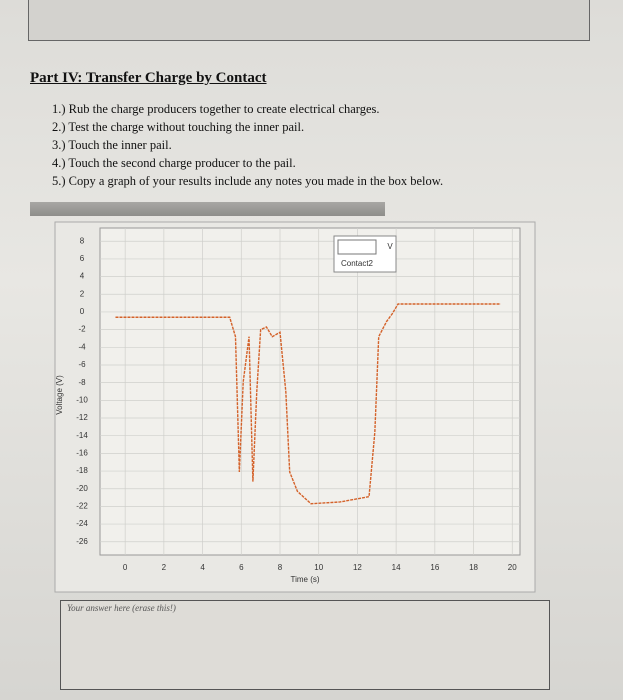 Image resolution: width=623 pixels, height=700 pixels. What do you see at coordinates (82, 346) in the screenshot?
I see `y-tick-label: -4` at bounding box center [82, 346].